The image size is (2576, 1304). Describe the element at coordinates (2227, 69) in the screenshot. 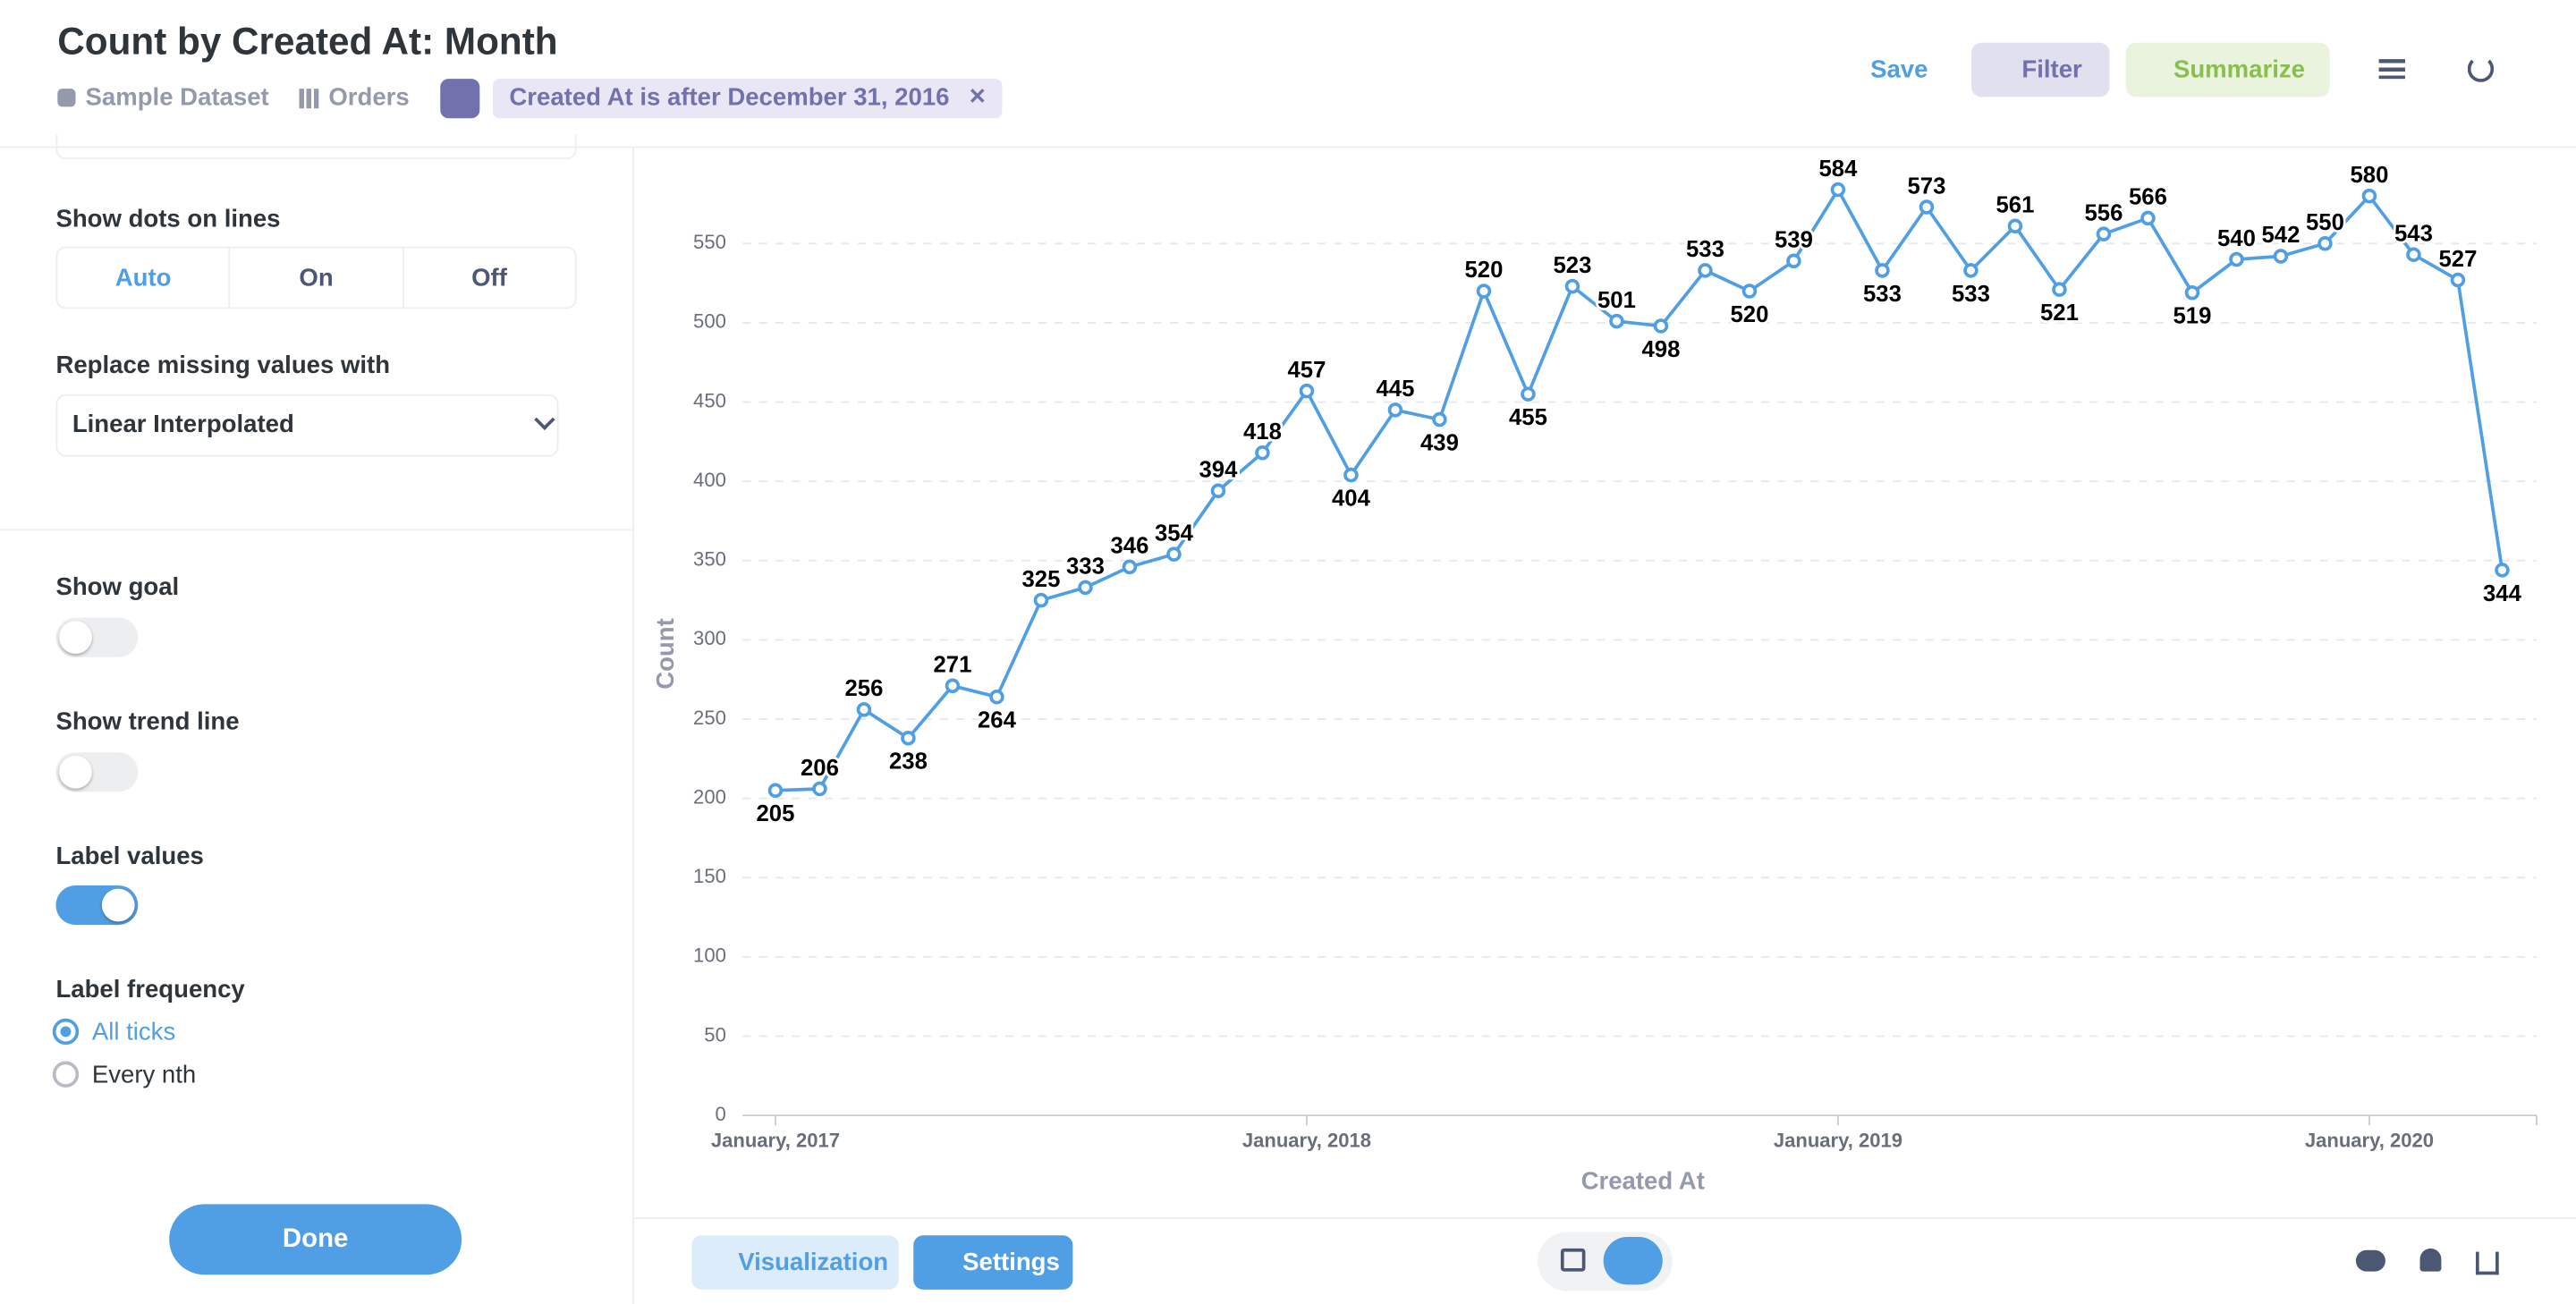

I see `summarize-button: Summarize` at that location.